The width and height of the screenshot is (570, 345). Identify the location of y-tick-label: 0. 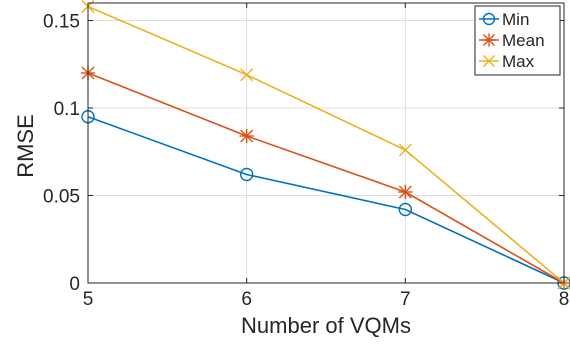
(74, 284).